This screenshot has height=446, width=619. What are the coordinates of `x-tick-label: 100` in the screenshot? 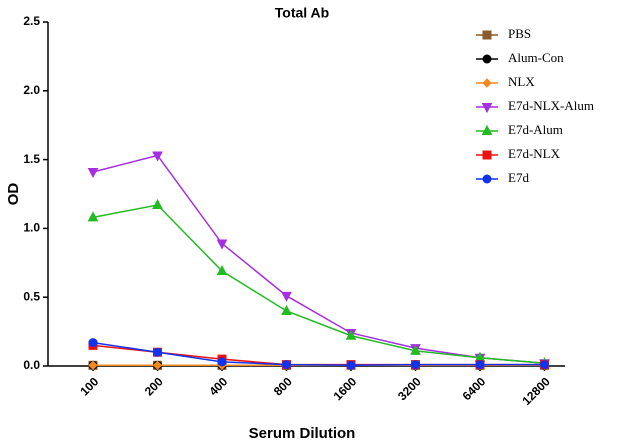 It's located at (89, 386).